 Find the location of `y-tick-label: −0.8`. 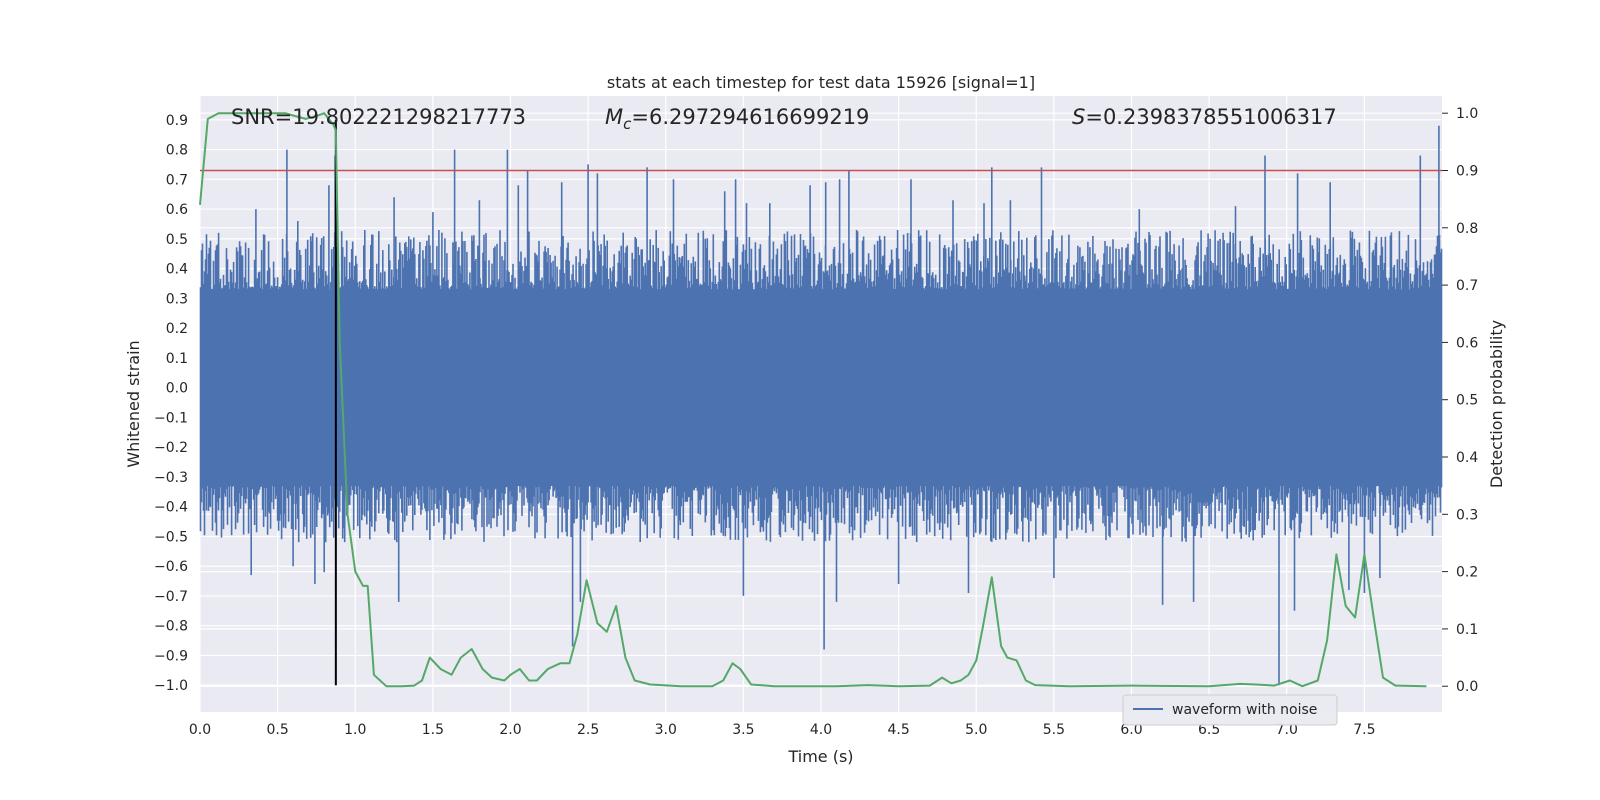

y-tick-label: −0.8 is located at coordinates (171, 627).